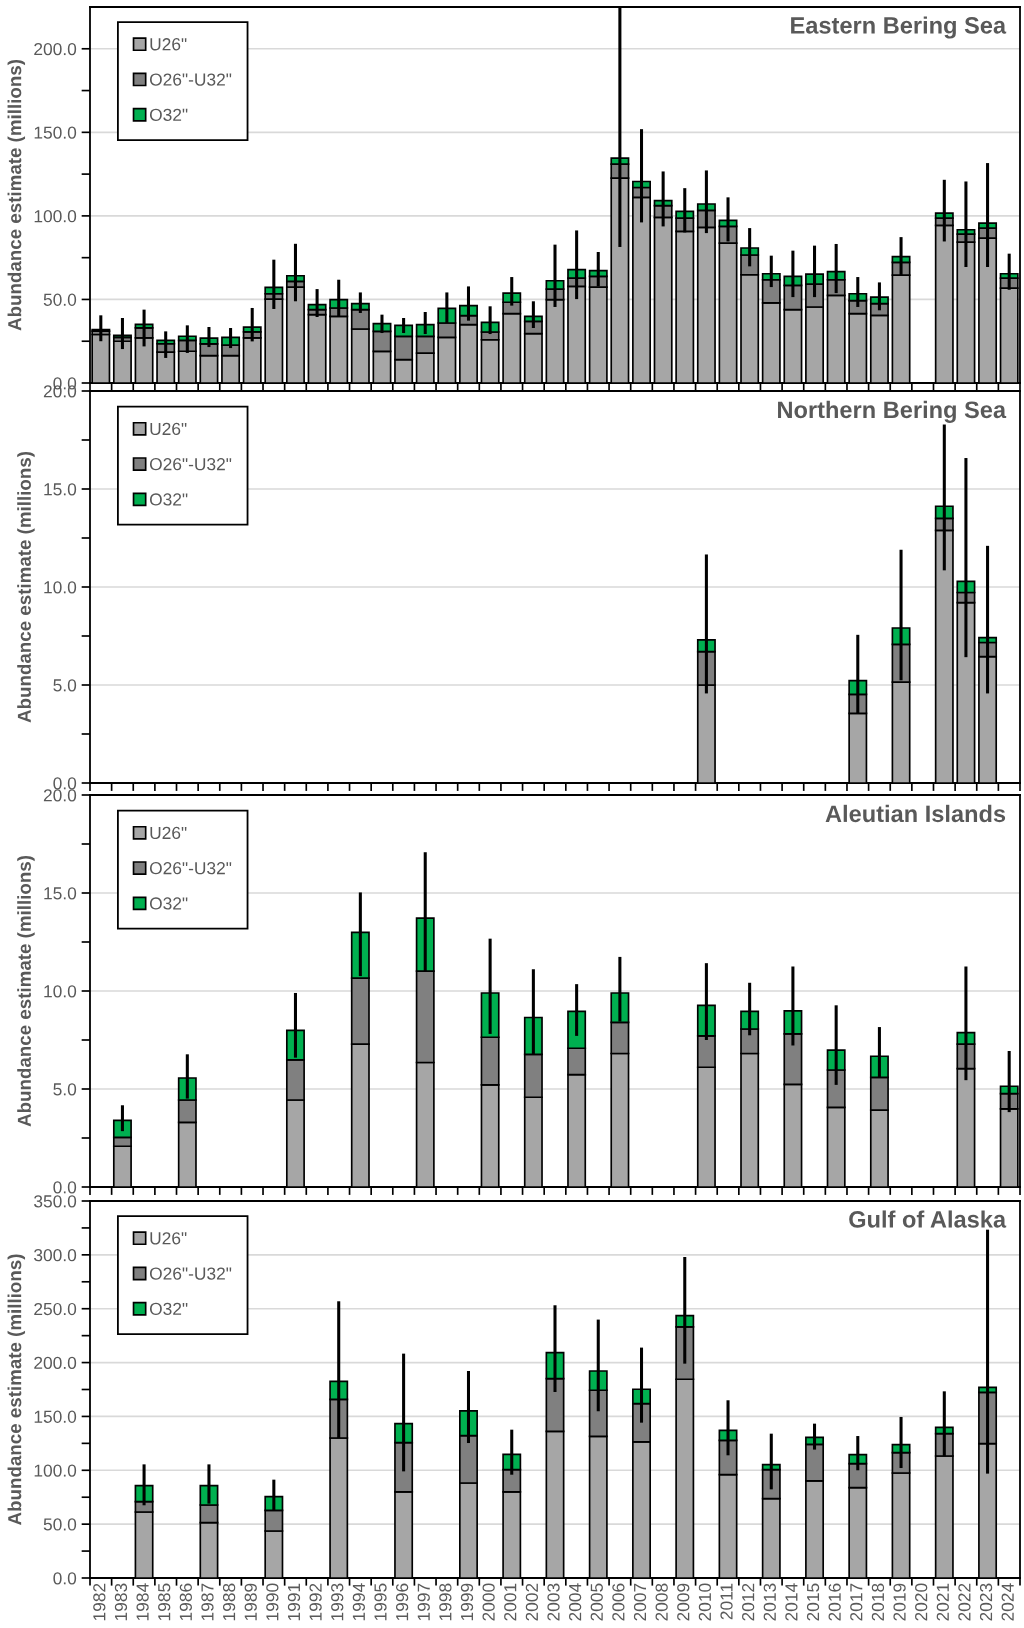 Image resolution: width=1024 pixels, height=1628 pixels. Describe the element at coordinates (380, 1602) in the screenshot. I see `x-tick-label: 1995` at that location.